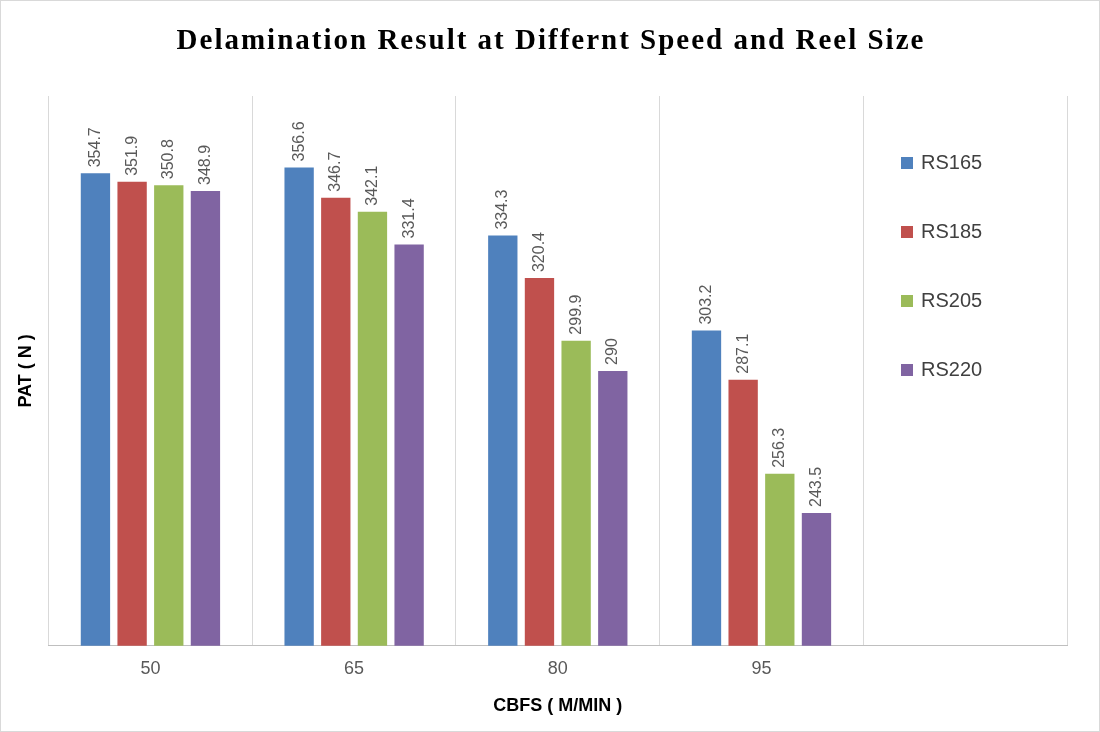 This screenshot has height=732, width=1100. What do you see at coordinates (150, 667) in the screenshot?
I see `x-tick-label: 50` at bounding box center [150, 667].